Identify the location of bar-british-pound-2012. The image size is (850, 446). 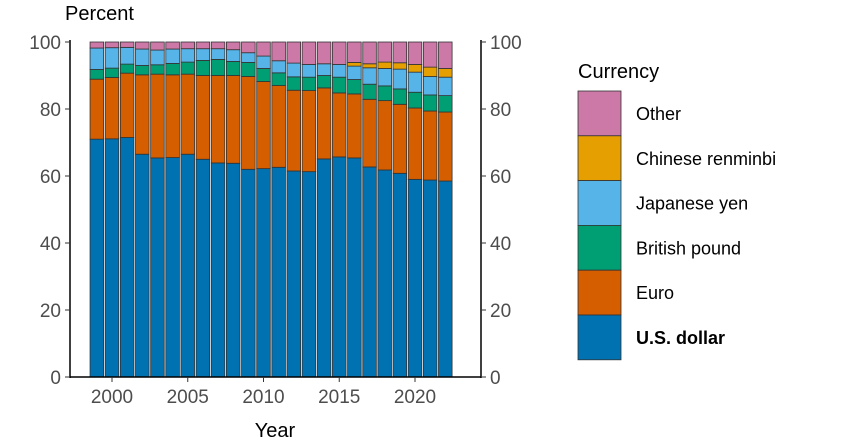
(294, 83).